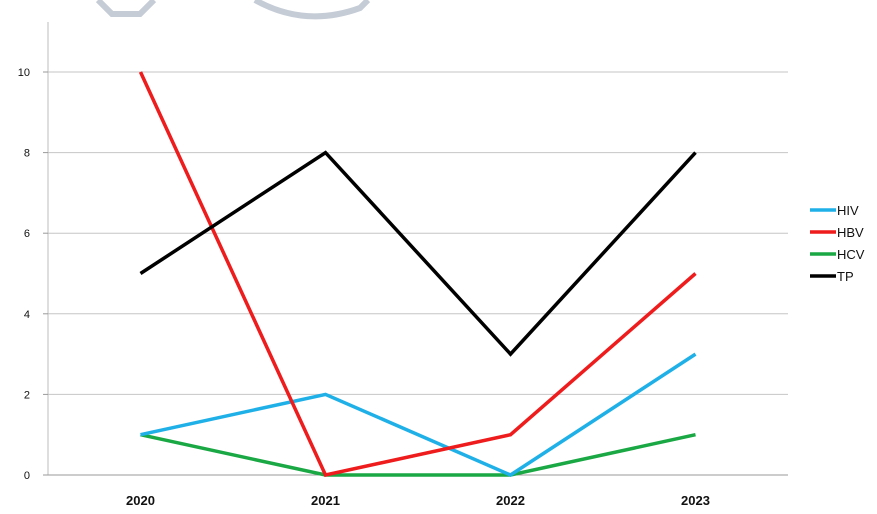 This screenshot has width=877, height=514. I want to click on x-tick-label: 2022, so click(510, 500).